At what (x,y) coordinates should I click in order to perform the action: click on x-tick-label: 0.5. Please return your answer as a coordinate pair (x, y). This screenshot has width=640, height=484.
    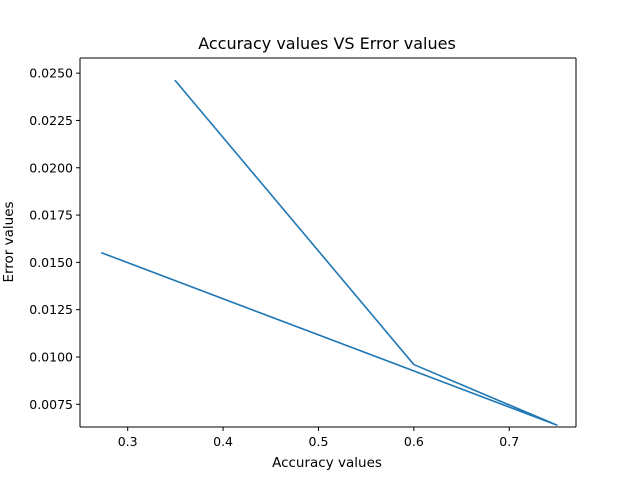
    Looking at the image, I should click on (319, 441).